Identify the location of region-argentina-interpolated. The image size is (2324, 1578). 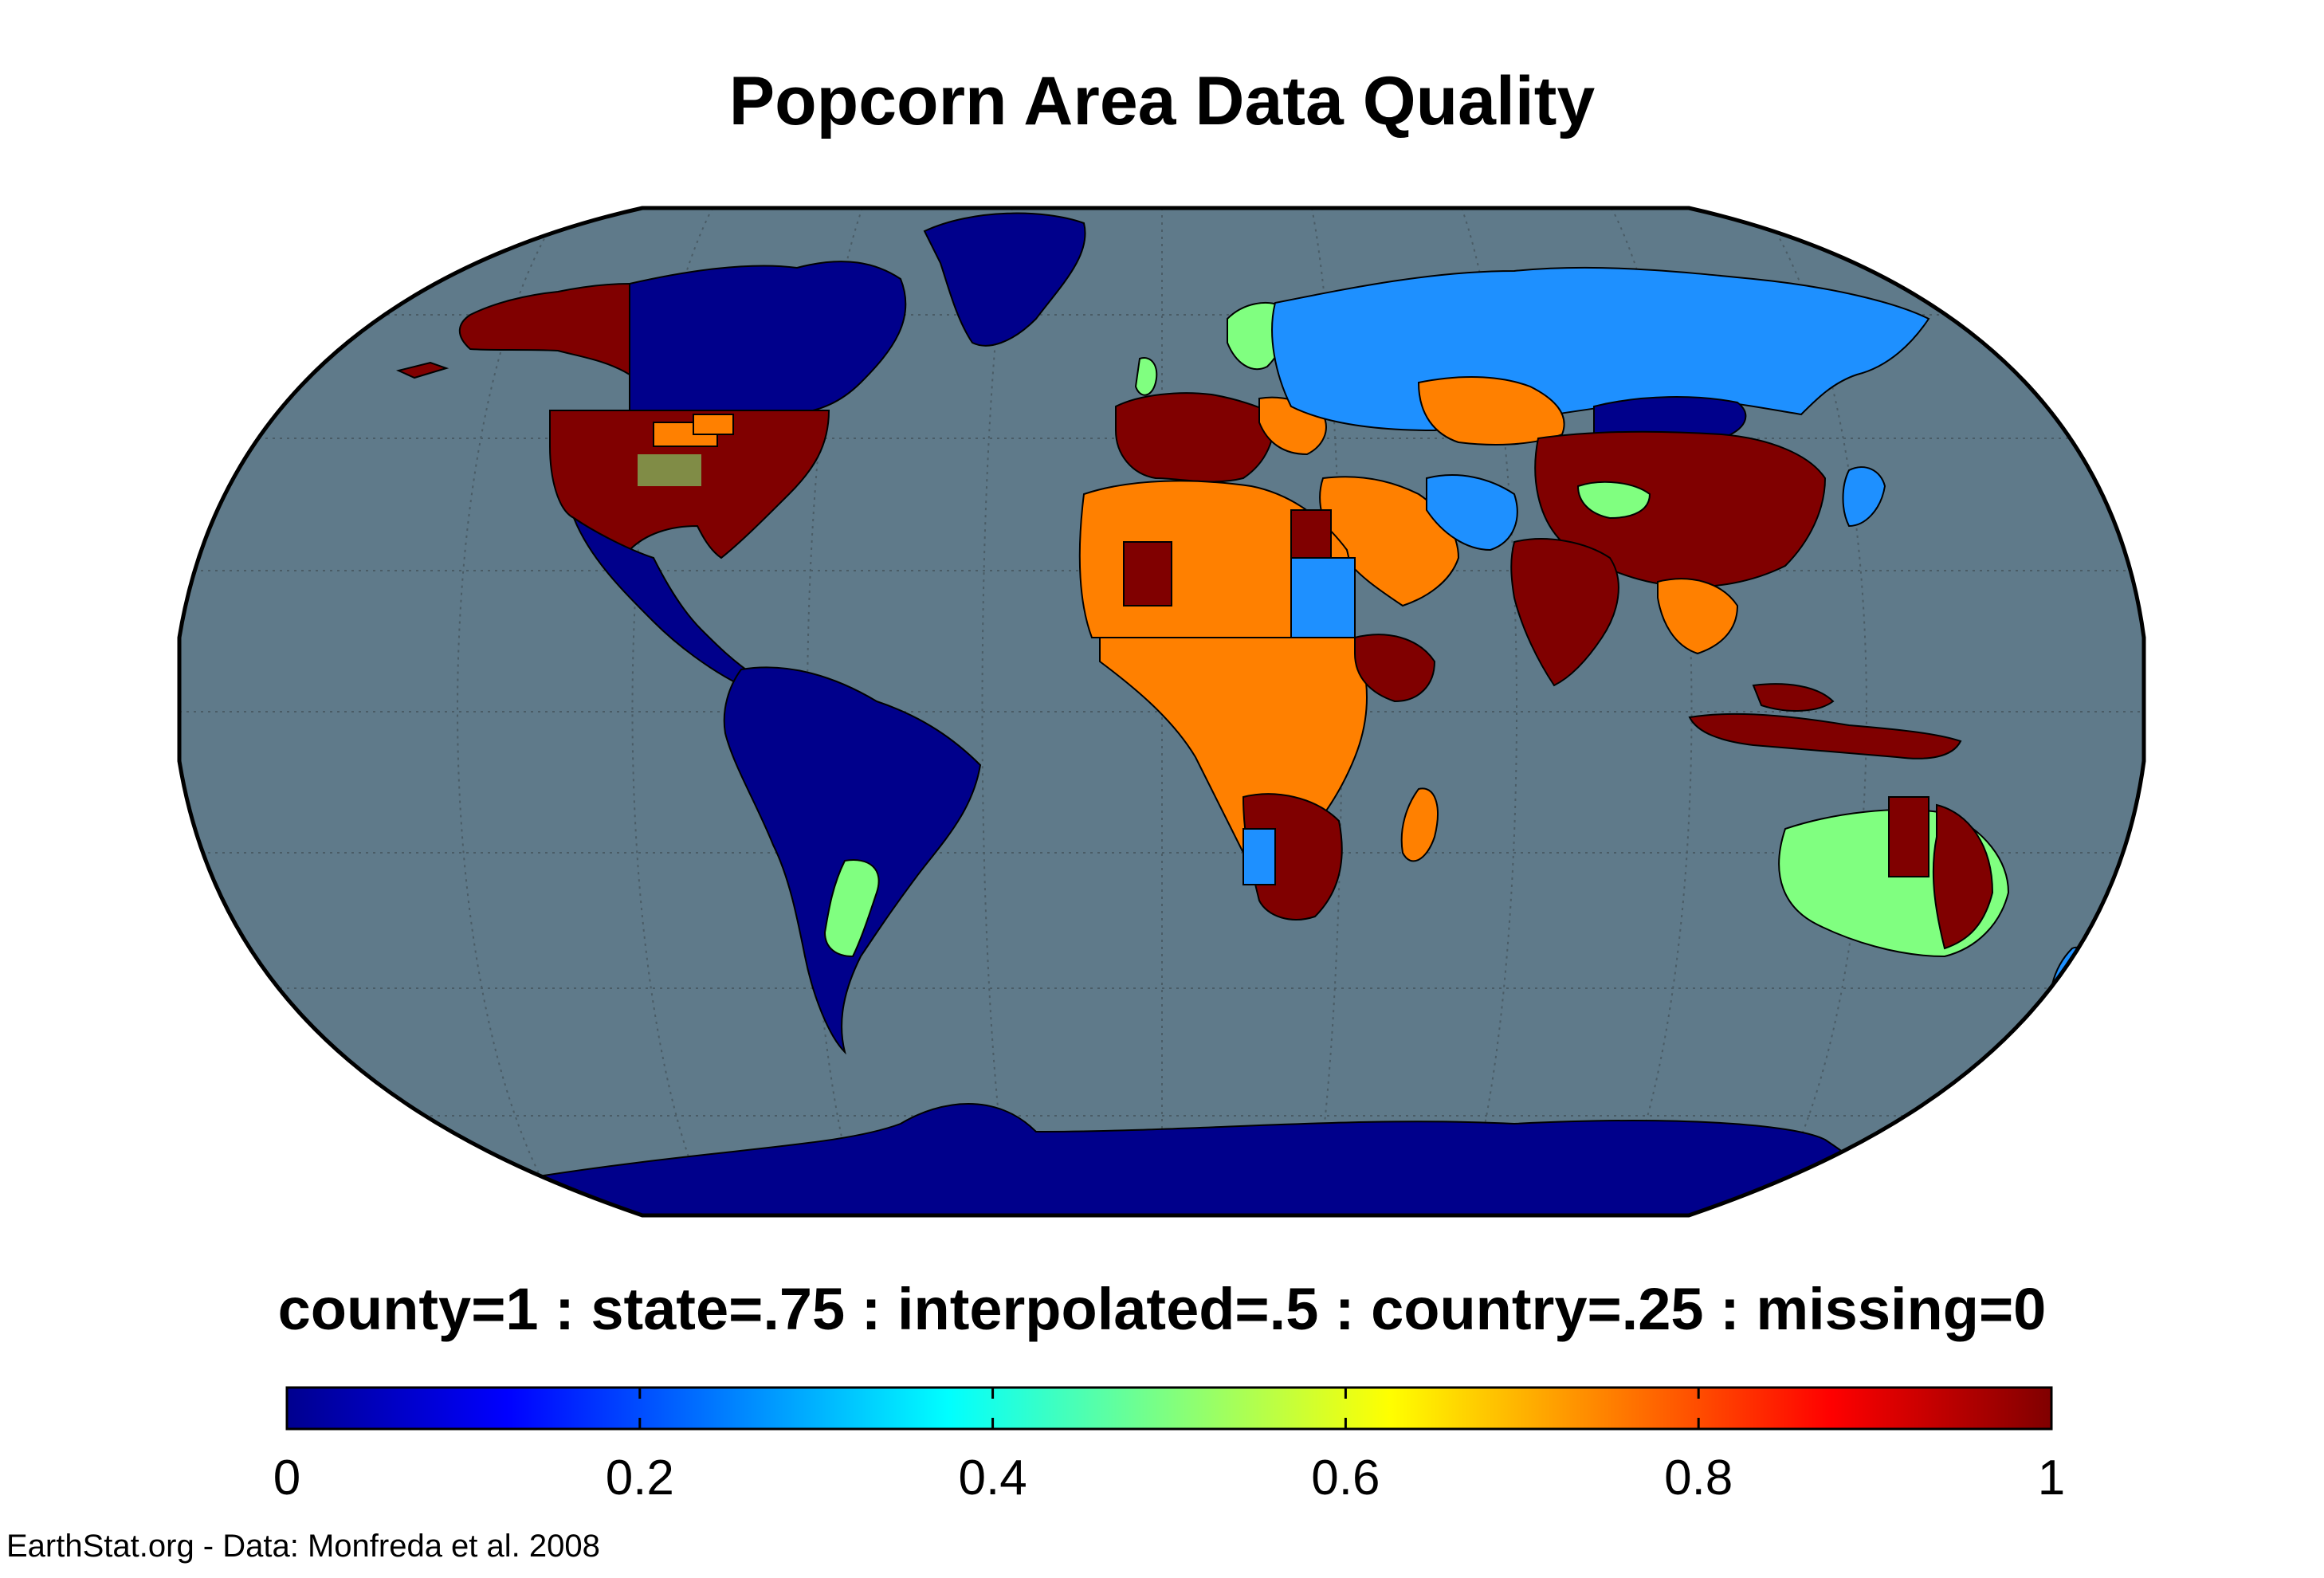
(851, 909).